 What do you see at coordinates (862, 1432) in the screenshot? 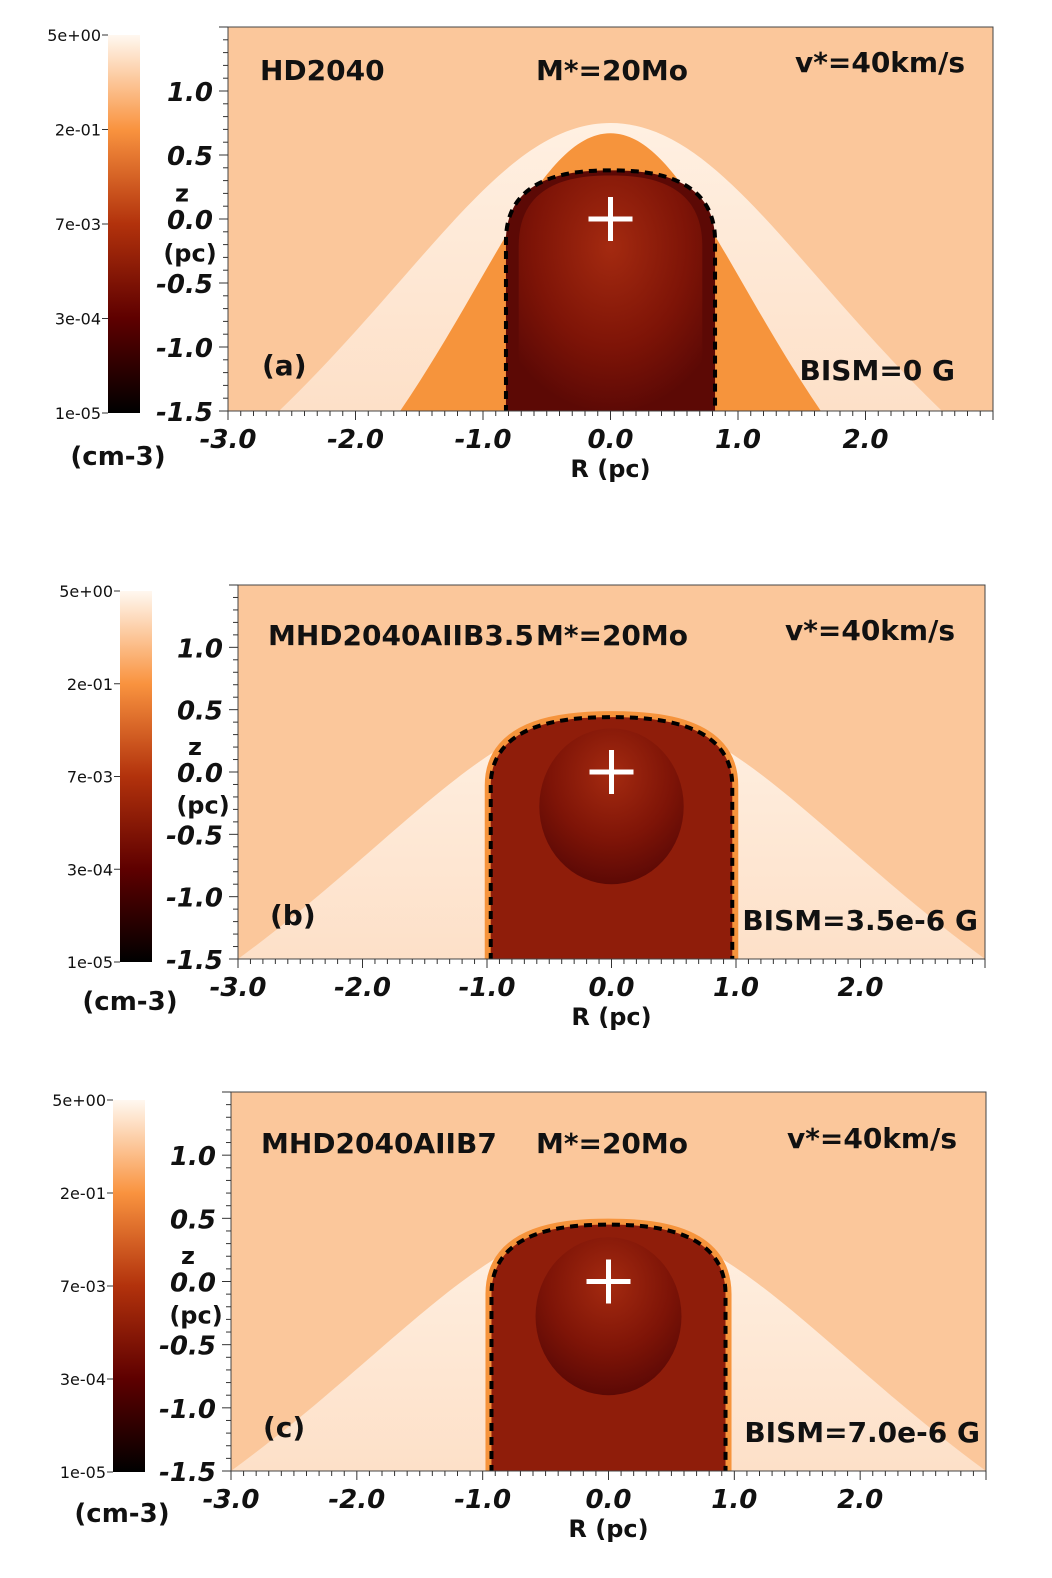
I see `magnetic-field: BISM=7.0e-6 G` at bounding box center [862, 1432].